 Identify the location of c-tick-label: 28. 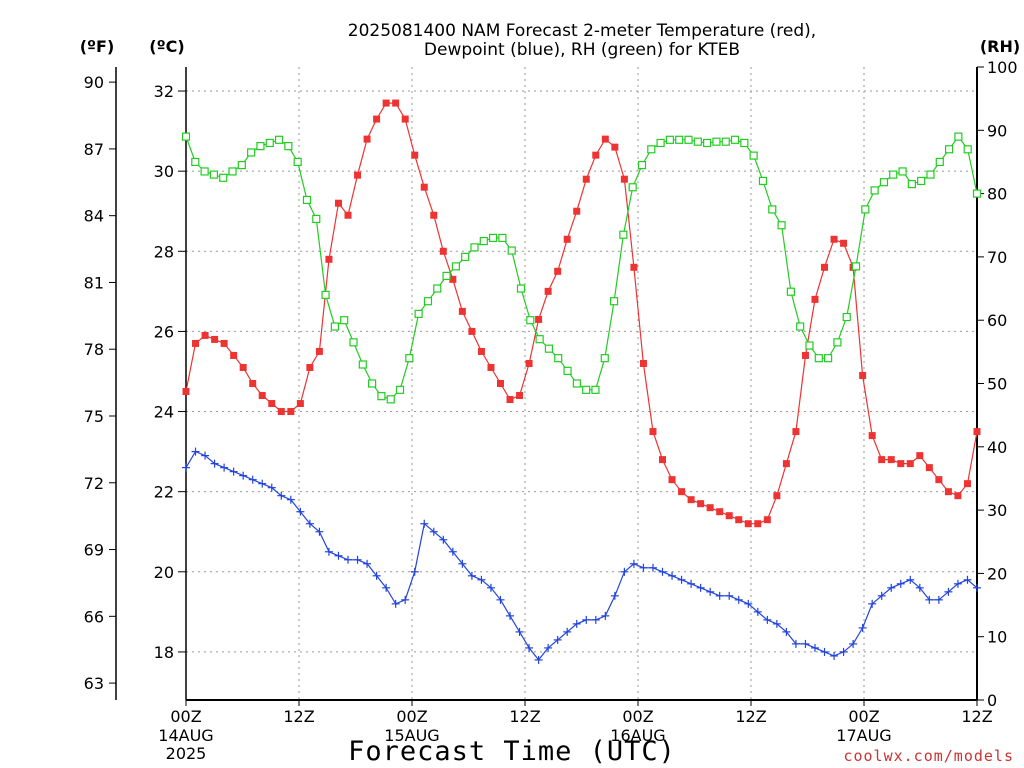
(164, 251).